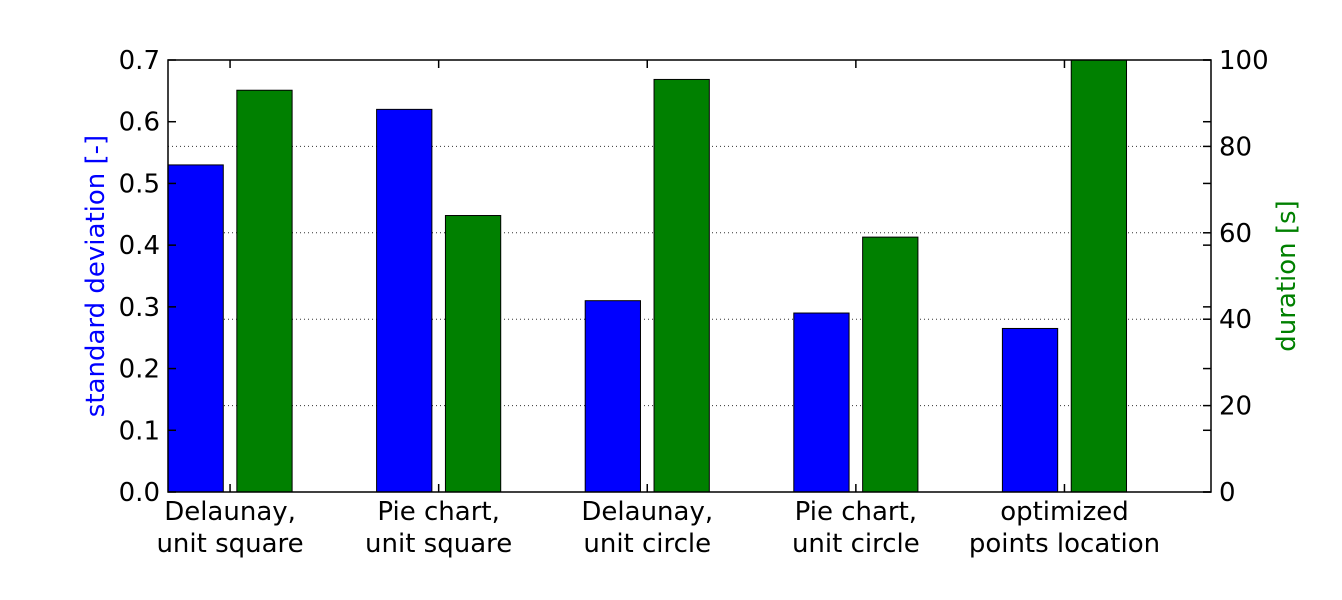 Image resolution: width=1342 pixels, height=600 pixels. What do you see at coordinates (1064, 528) in the screenshot?
I see `category-label: optimized points location` at bounding box center [1064, 528].